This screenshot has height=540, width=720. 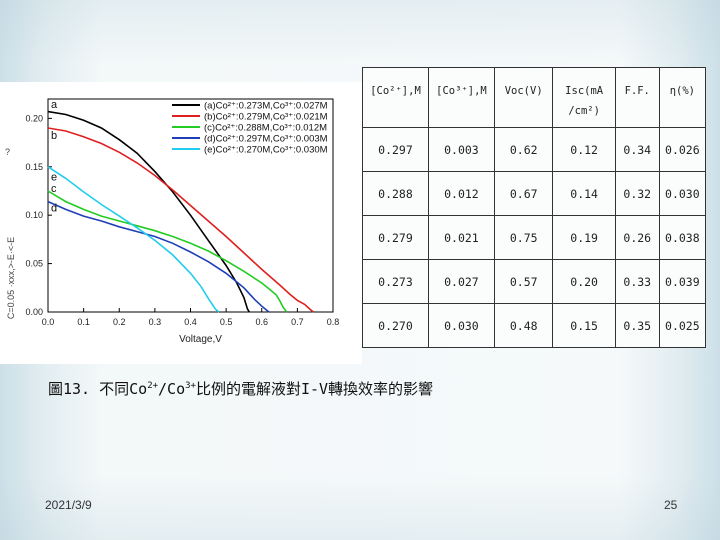 I want to click on table-cell: 0.288, so click(x=395, y=193).